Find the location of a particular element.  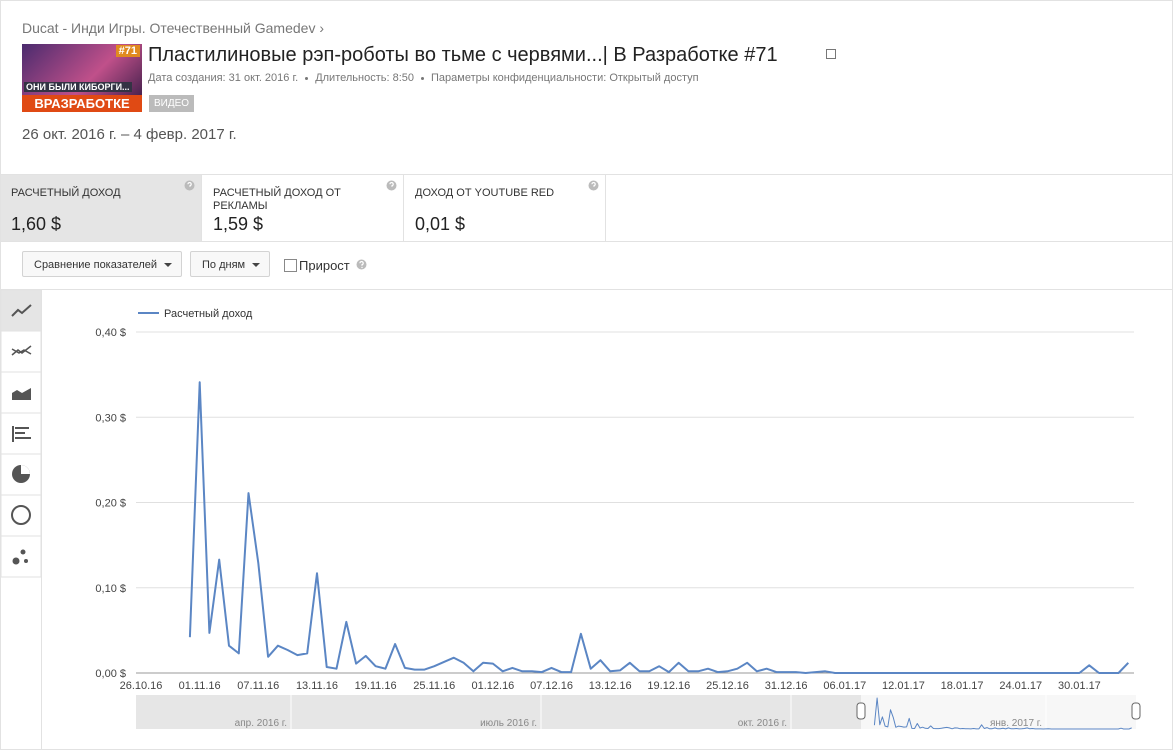

y-tick-label: 0,20 $ is located at coordinates (110, 504).